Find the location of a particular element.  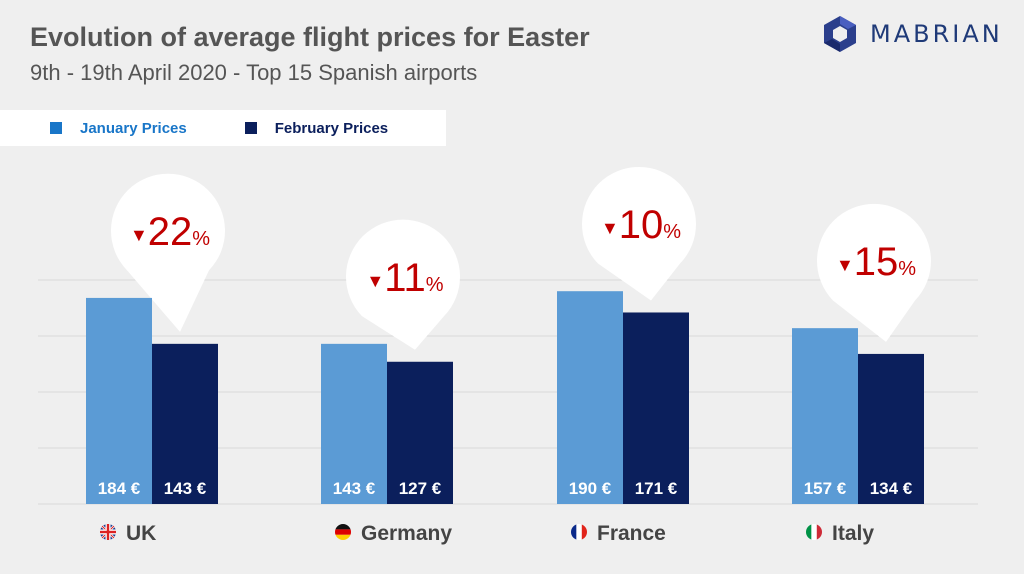

bar-february-france is located at coordinates (656, 408).